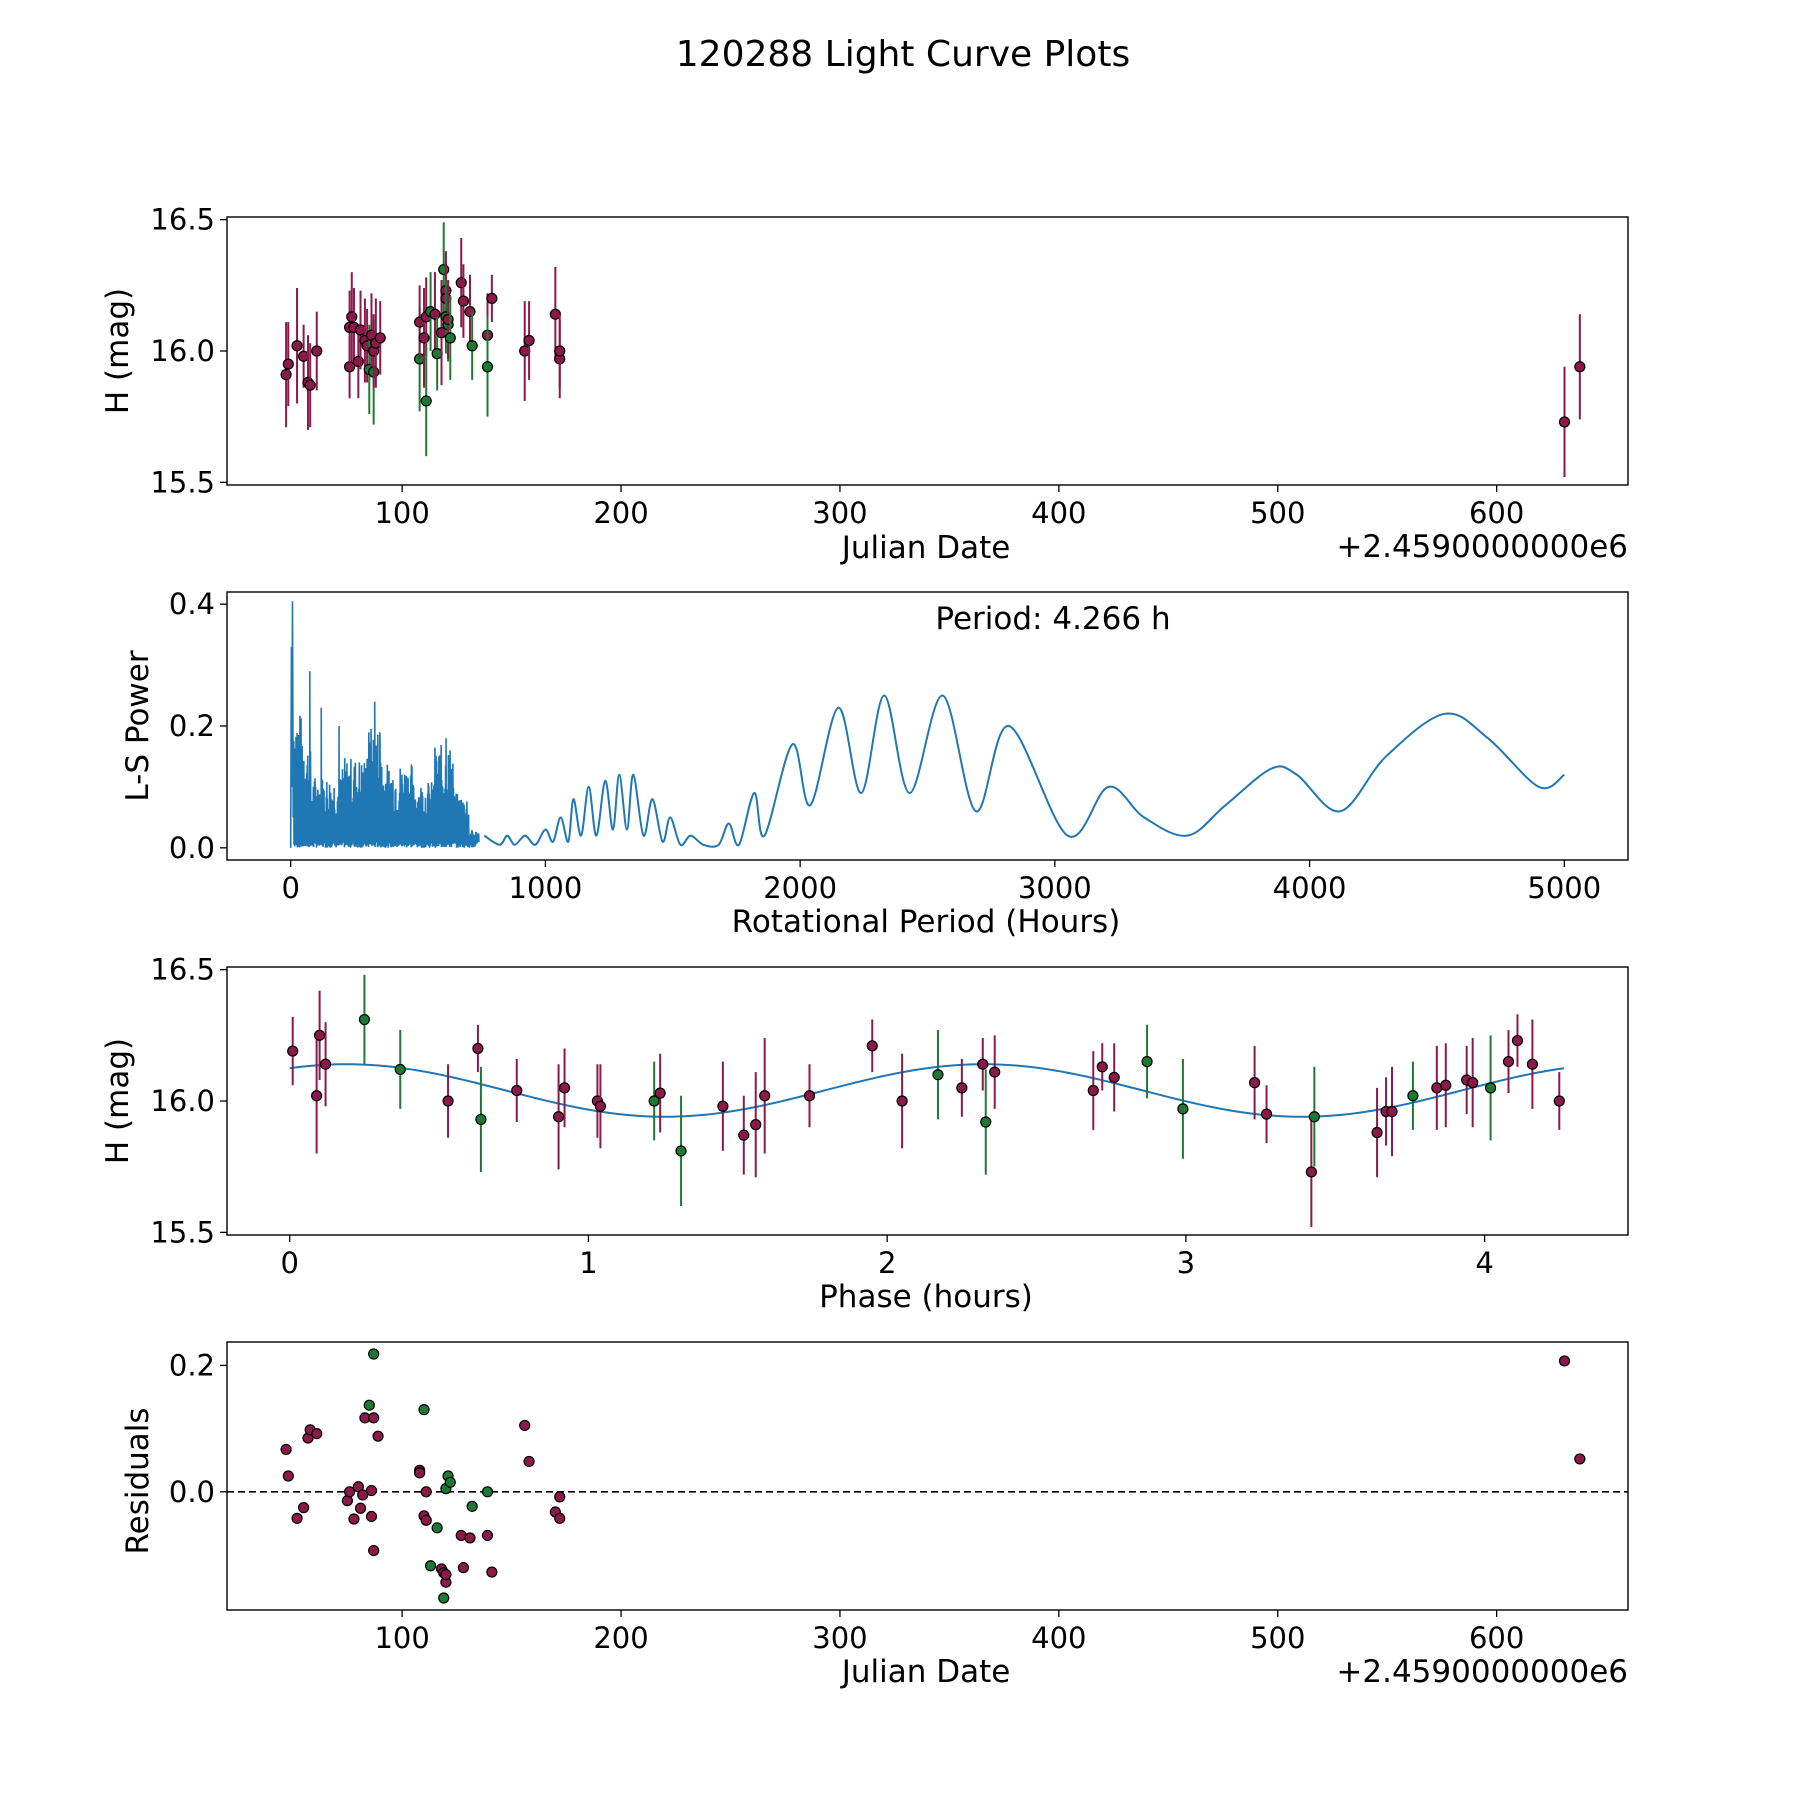  I want to click on periodogram-dense-line, so click(384, 724).